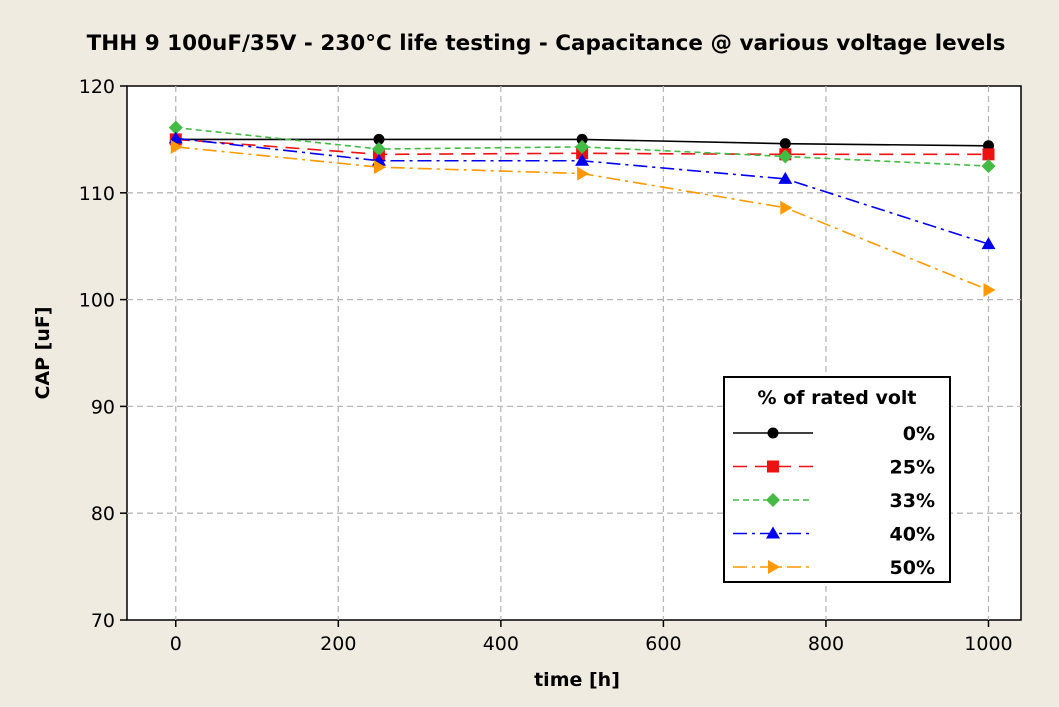  Describe the element at coordinates (582, 190) in the screenshot. I see `series-40pct` at that location.